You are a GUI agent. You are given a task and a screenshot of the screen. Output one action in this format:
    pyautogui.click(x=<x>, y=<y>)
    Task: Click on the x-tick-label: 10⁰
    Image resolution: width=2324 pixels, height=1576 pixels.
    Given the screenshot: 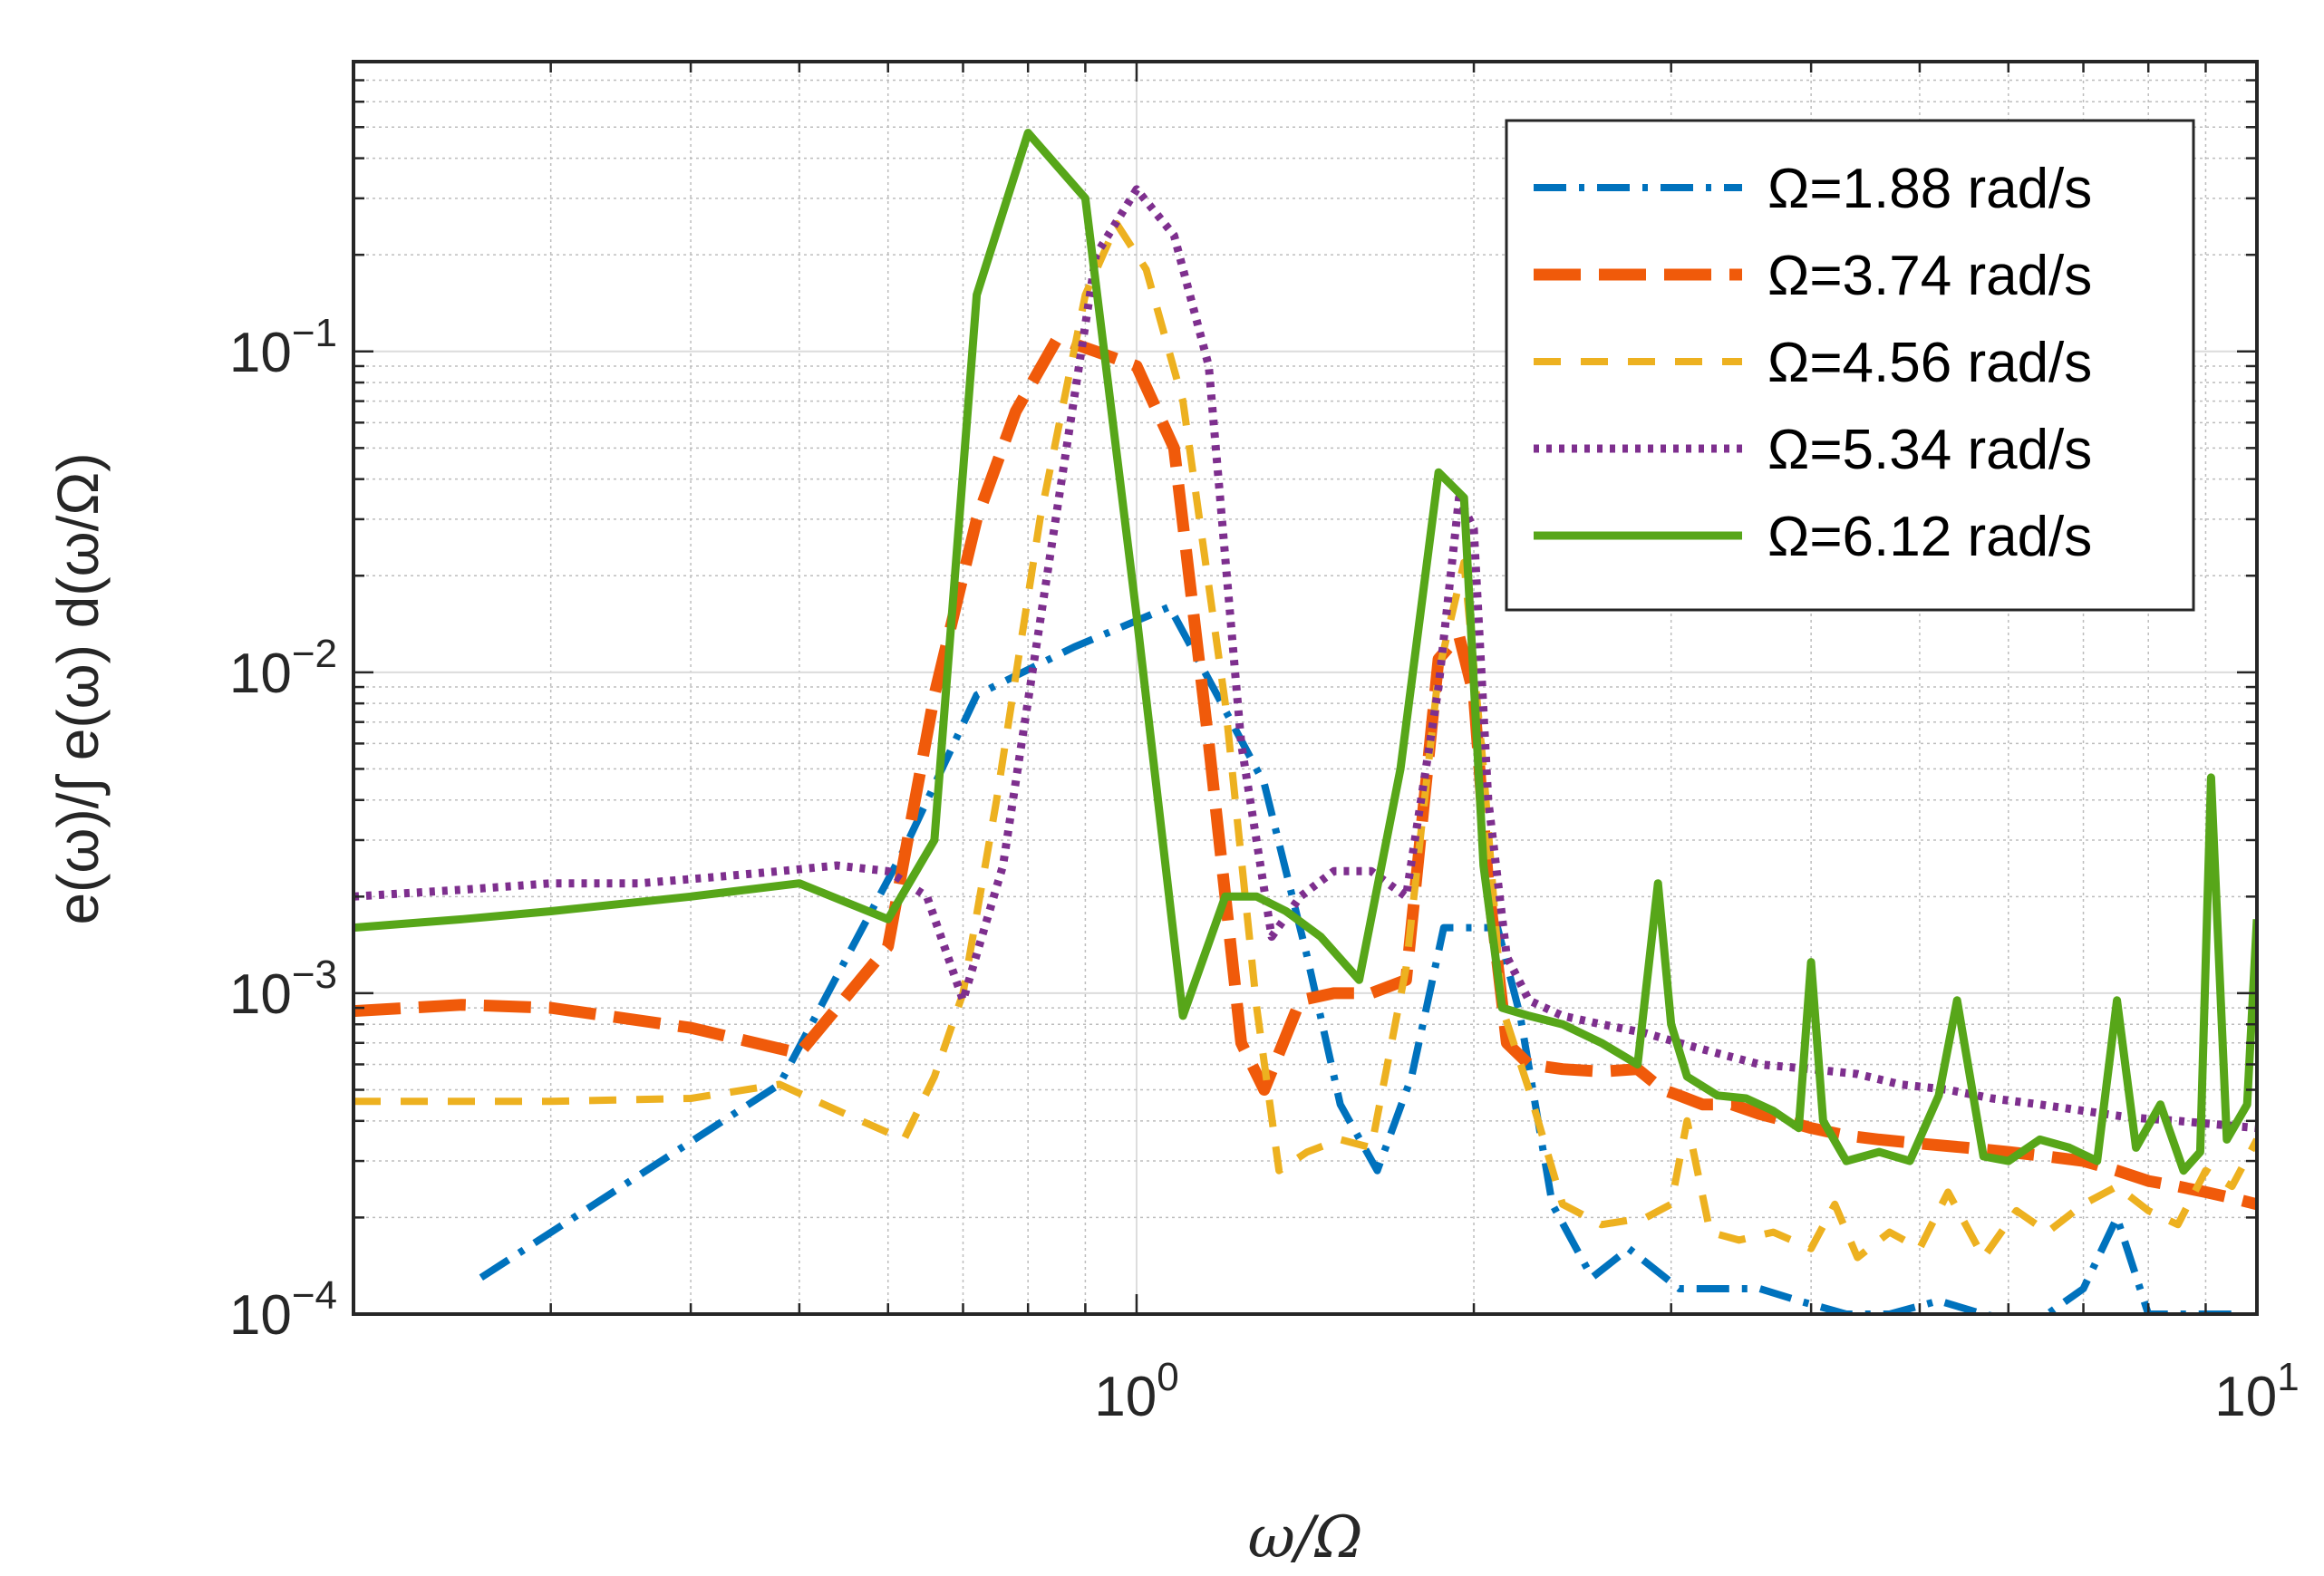 What is the action you would take?
    pyautogui.click(x=1136, y=1391)
    